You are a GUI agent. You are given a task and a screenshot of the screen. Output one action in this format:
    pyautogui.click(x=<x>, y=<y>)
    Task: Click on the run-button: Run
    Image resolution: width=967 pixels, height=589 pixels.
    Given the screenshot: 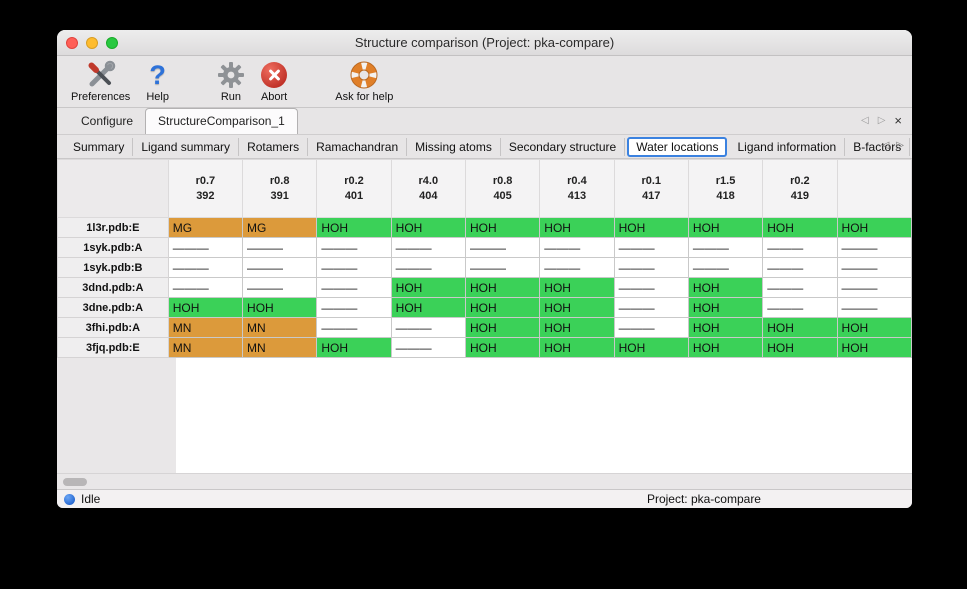 What is the action you would take?
    pyautogui.click(x=231, y=81)
    